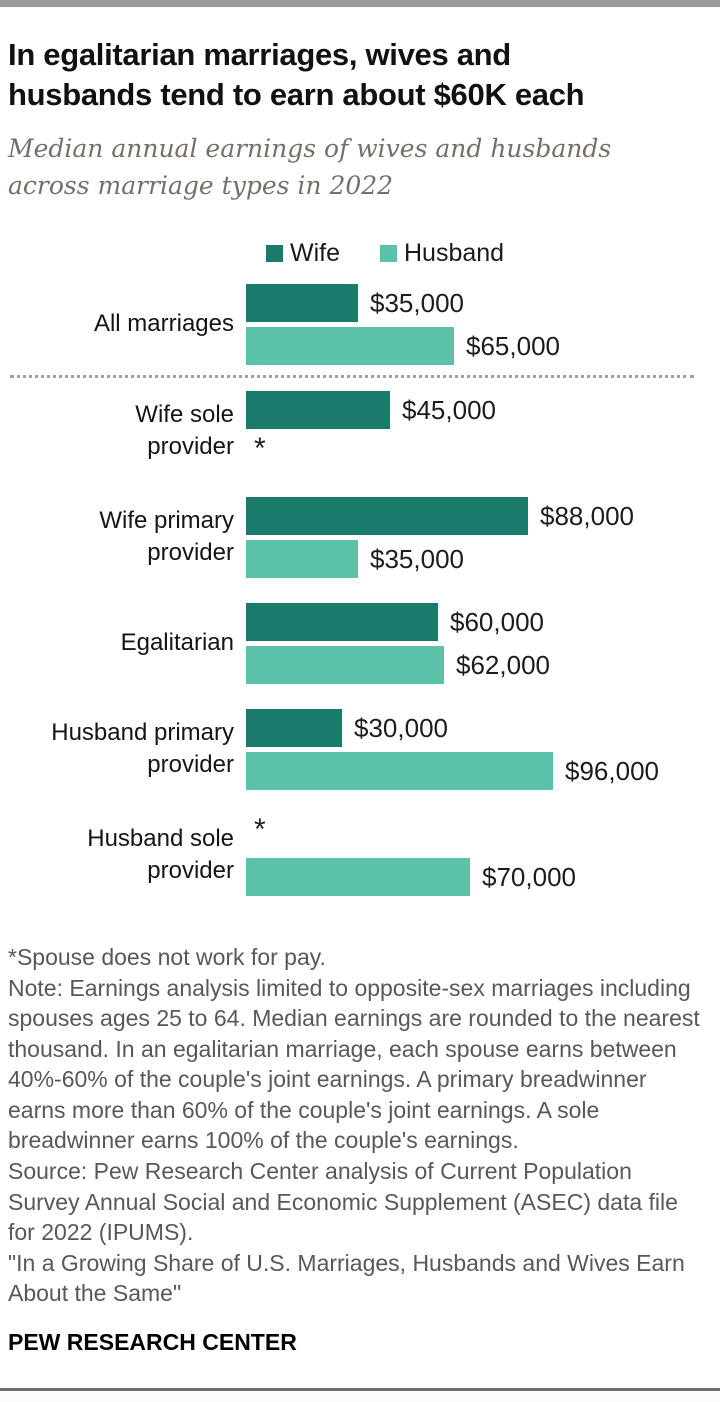 This screenshot has height=1402, width=720. Describe the element at coordinates (513, 345) in the screenshot. I see `husband-value-label: $65,000` at that location.